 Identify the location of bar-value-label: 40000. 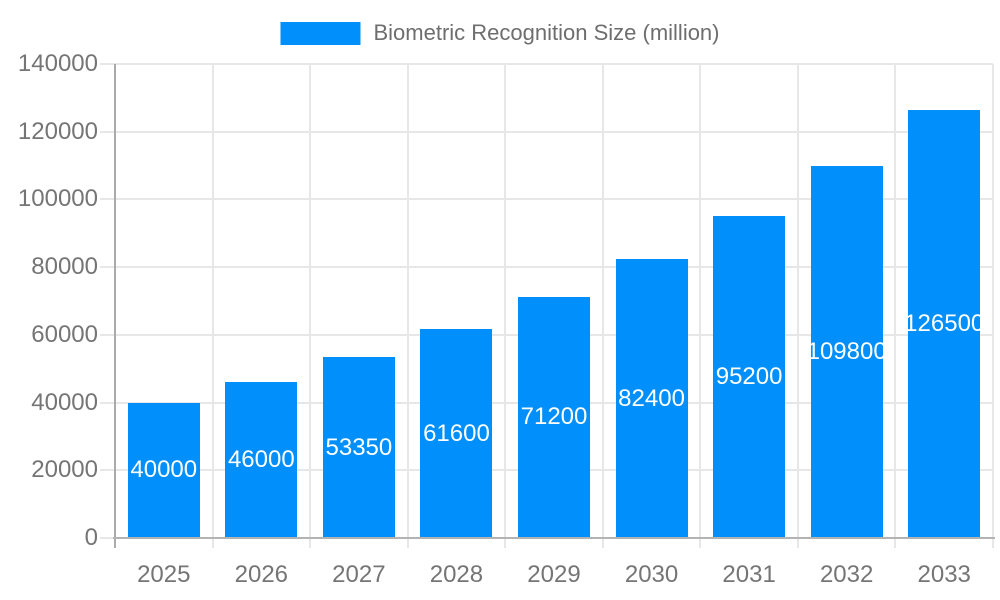
(164, 470).